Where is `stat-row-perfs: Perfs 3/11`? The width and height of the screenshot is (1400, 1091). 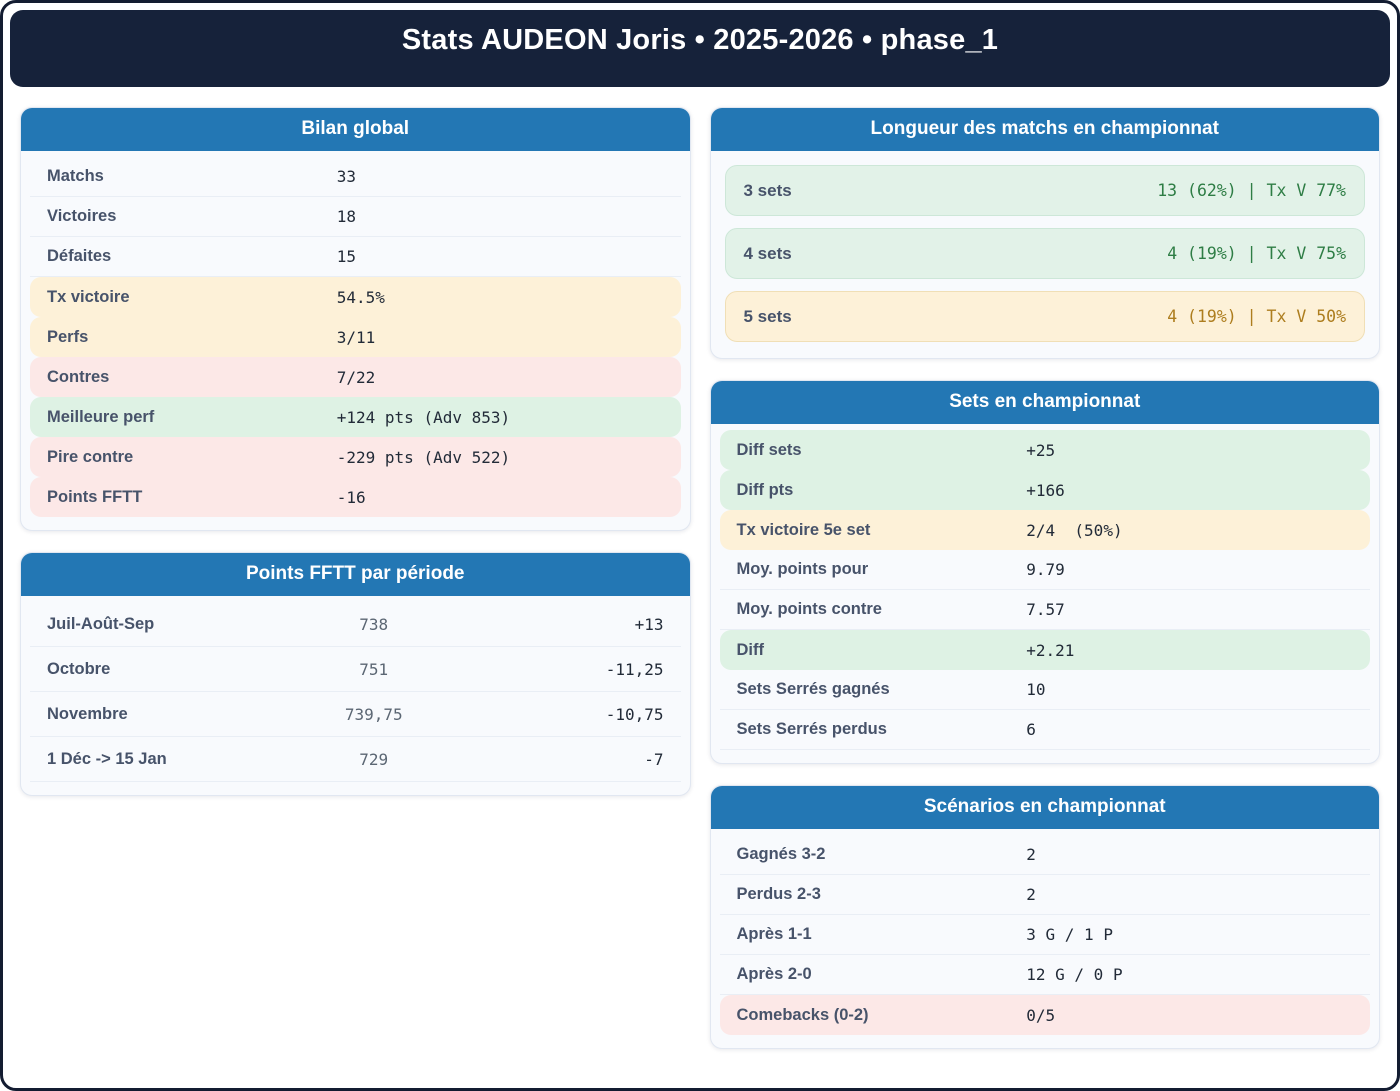 stat-row-perfs: Perfs 3/11 is located at coordinates (355, 337).